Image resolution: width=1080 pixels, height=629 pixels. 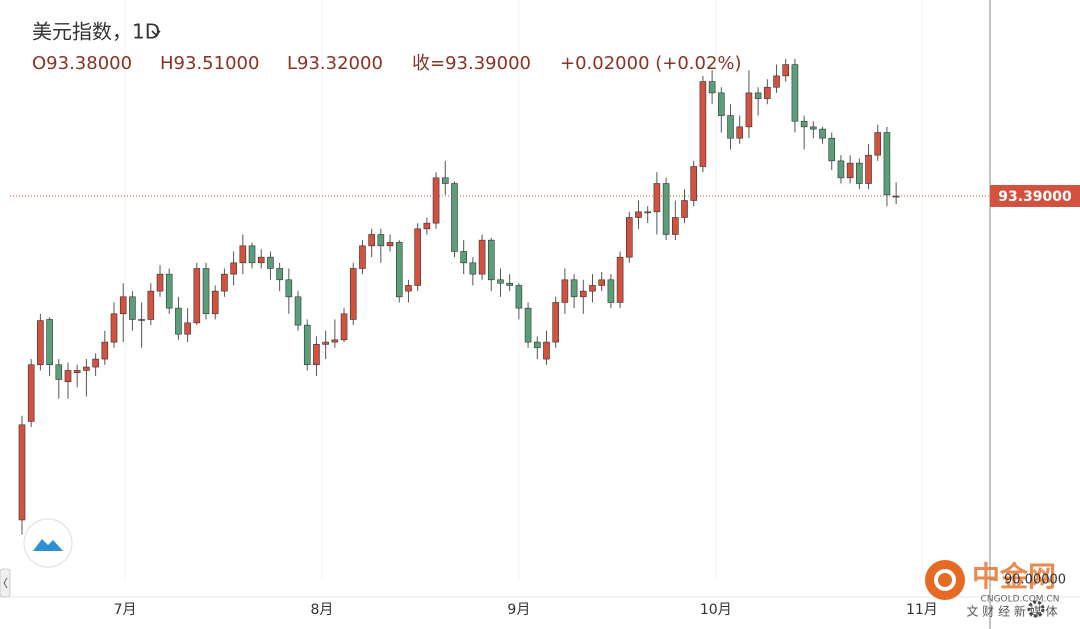 What do you see at coordinates (518, 610) in the screenshot?
I see `x-tick-label: 9月` at bounding box center [518, 610].